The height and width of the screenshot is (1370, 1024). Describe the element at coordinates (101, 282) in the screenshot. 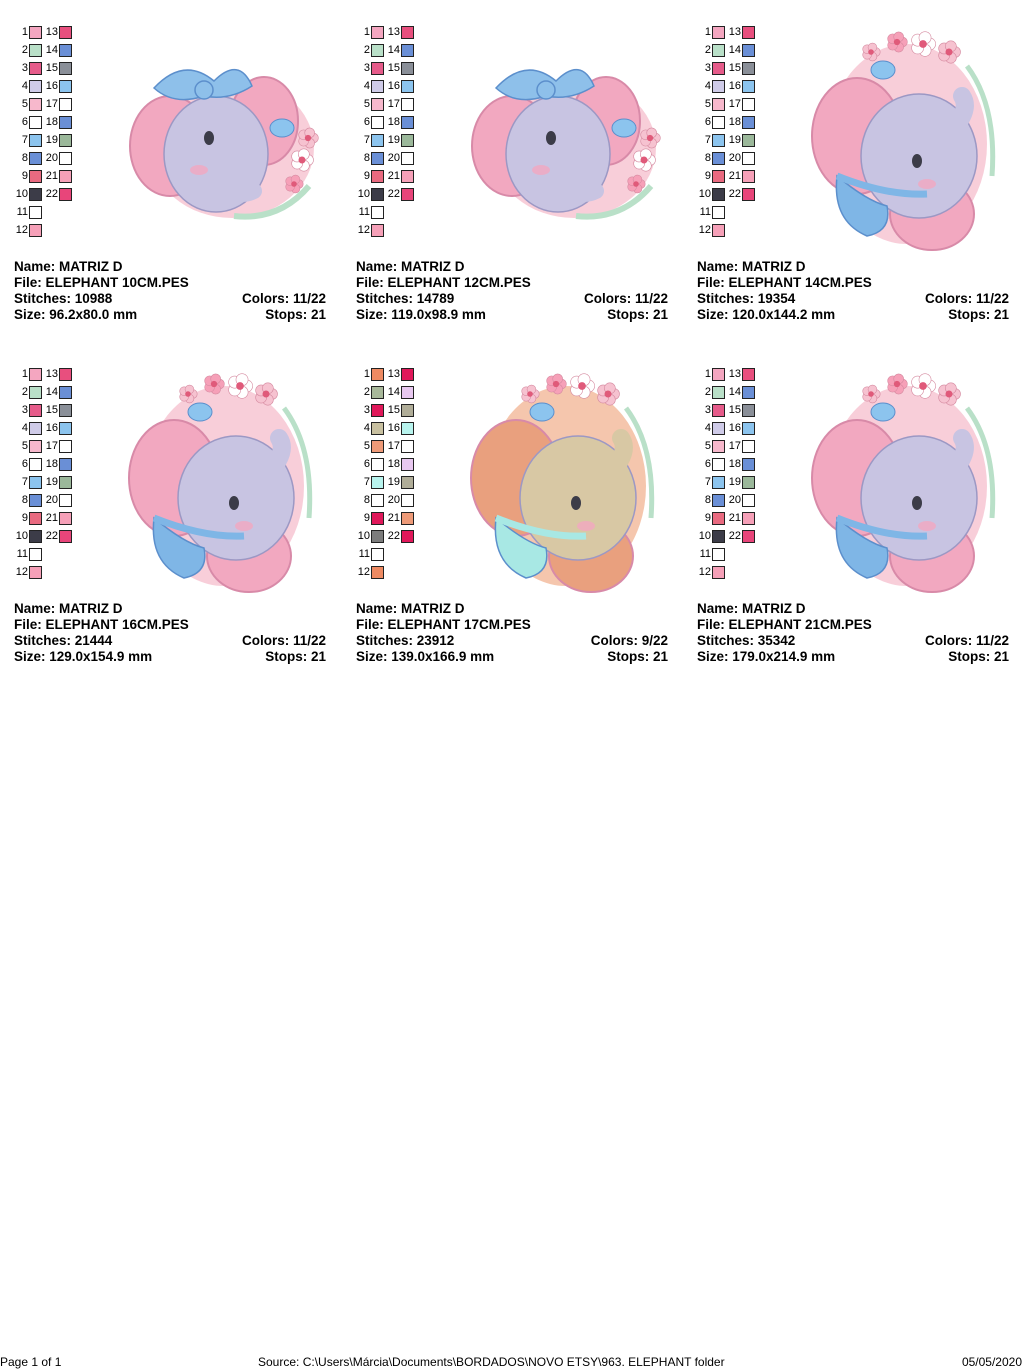

I see `design-file: File: ELEPHANT 10CM.PES` at that location.